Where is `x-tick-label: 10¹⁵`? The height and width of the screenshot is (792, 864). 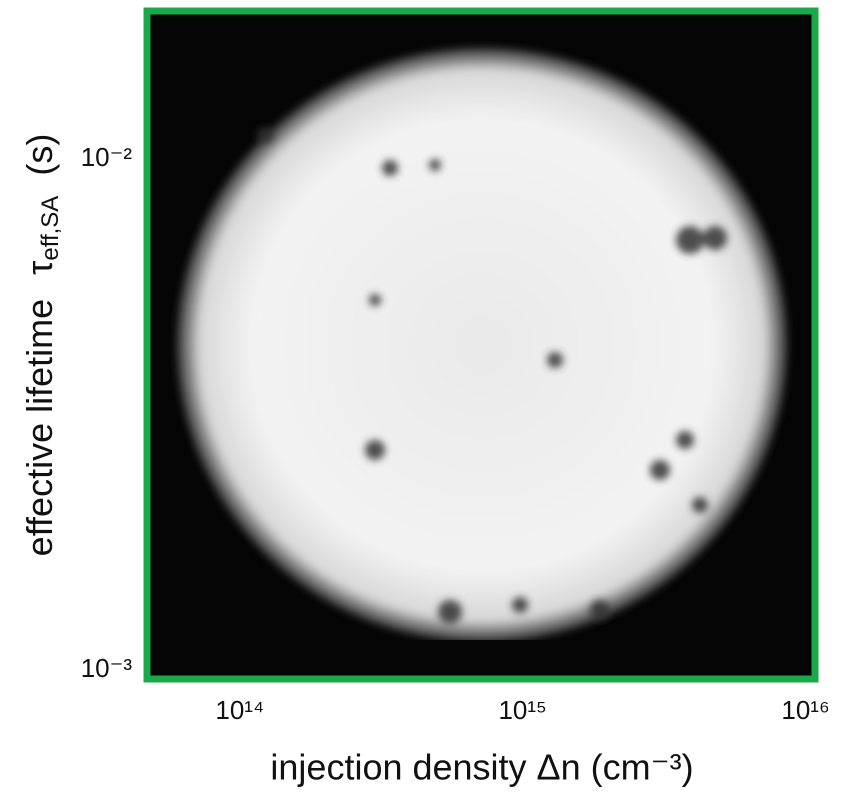 x-tick-label: 10¹⁵ is located at coordinates (522, 710).